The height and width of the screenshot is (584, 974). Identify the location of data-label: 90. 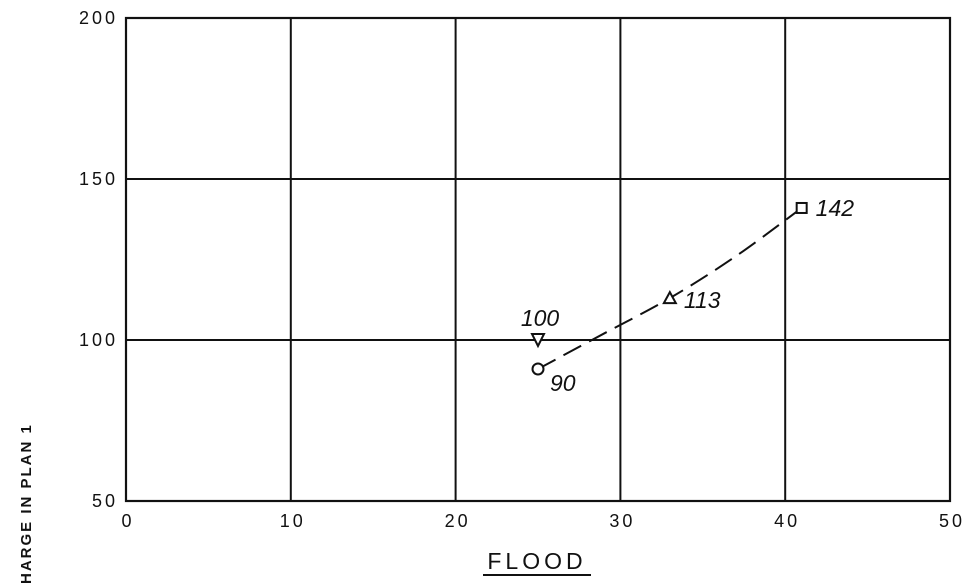
(563, 383).